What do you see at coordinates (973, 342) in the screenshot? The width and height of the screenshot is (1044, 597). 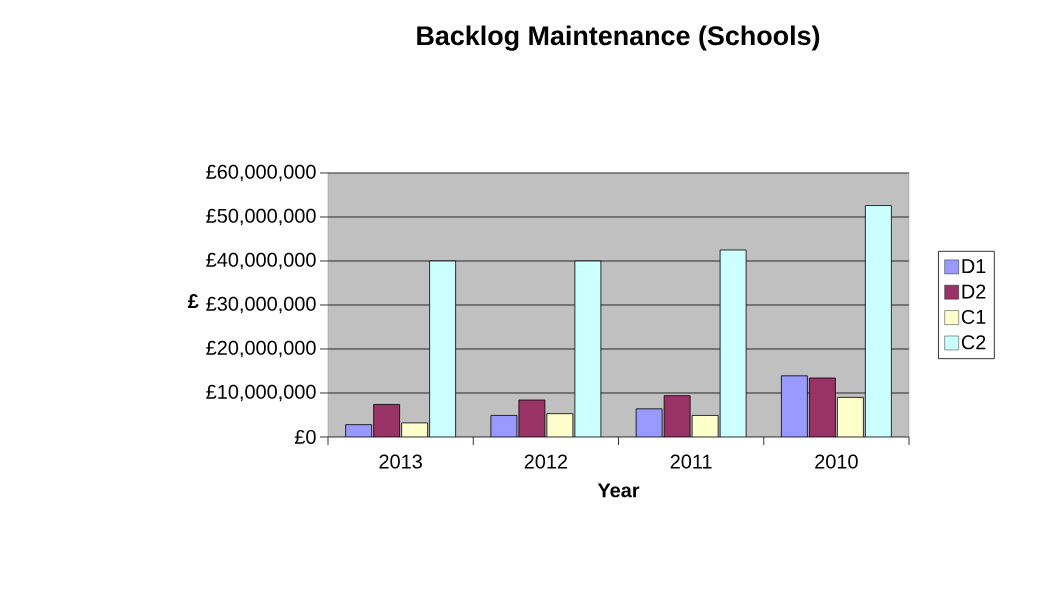 I see `legend-label: C2` at bounding box center [973, 342].